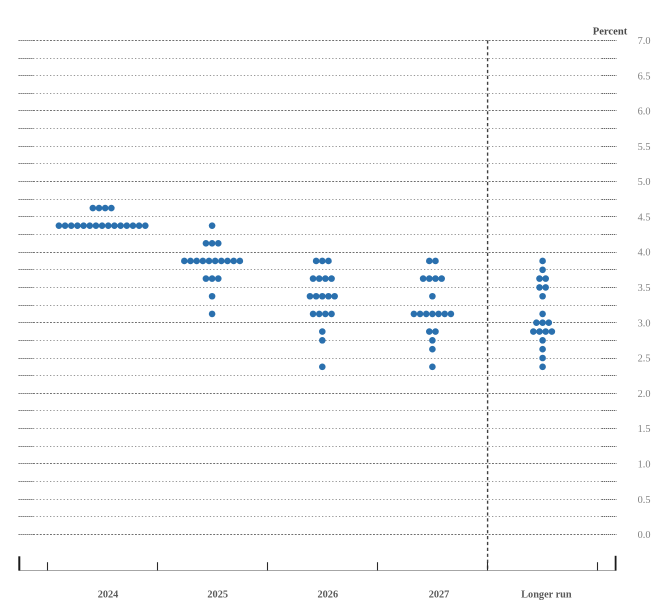 This screenshot has height=612, width=662. I want to click on svg-text: 0.5, so click(644, 500).